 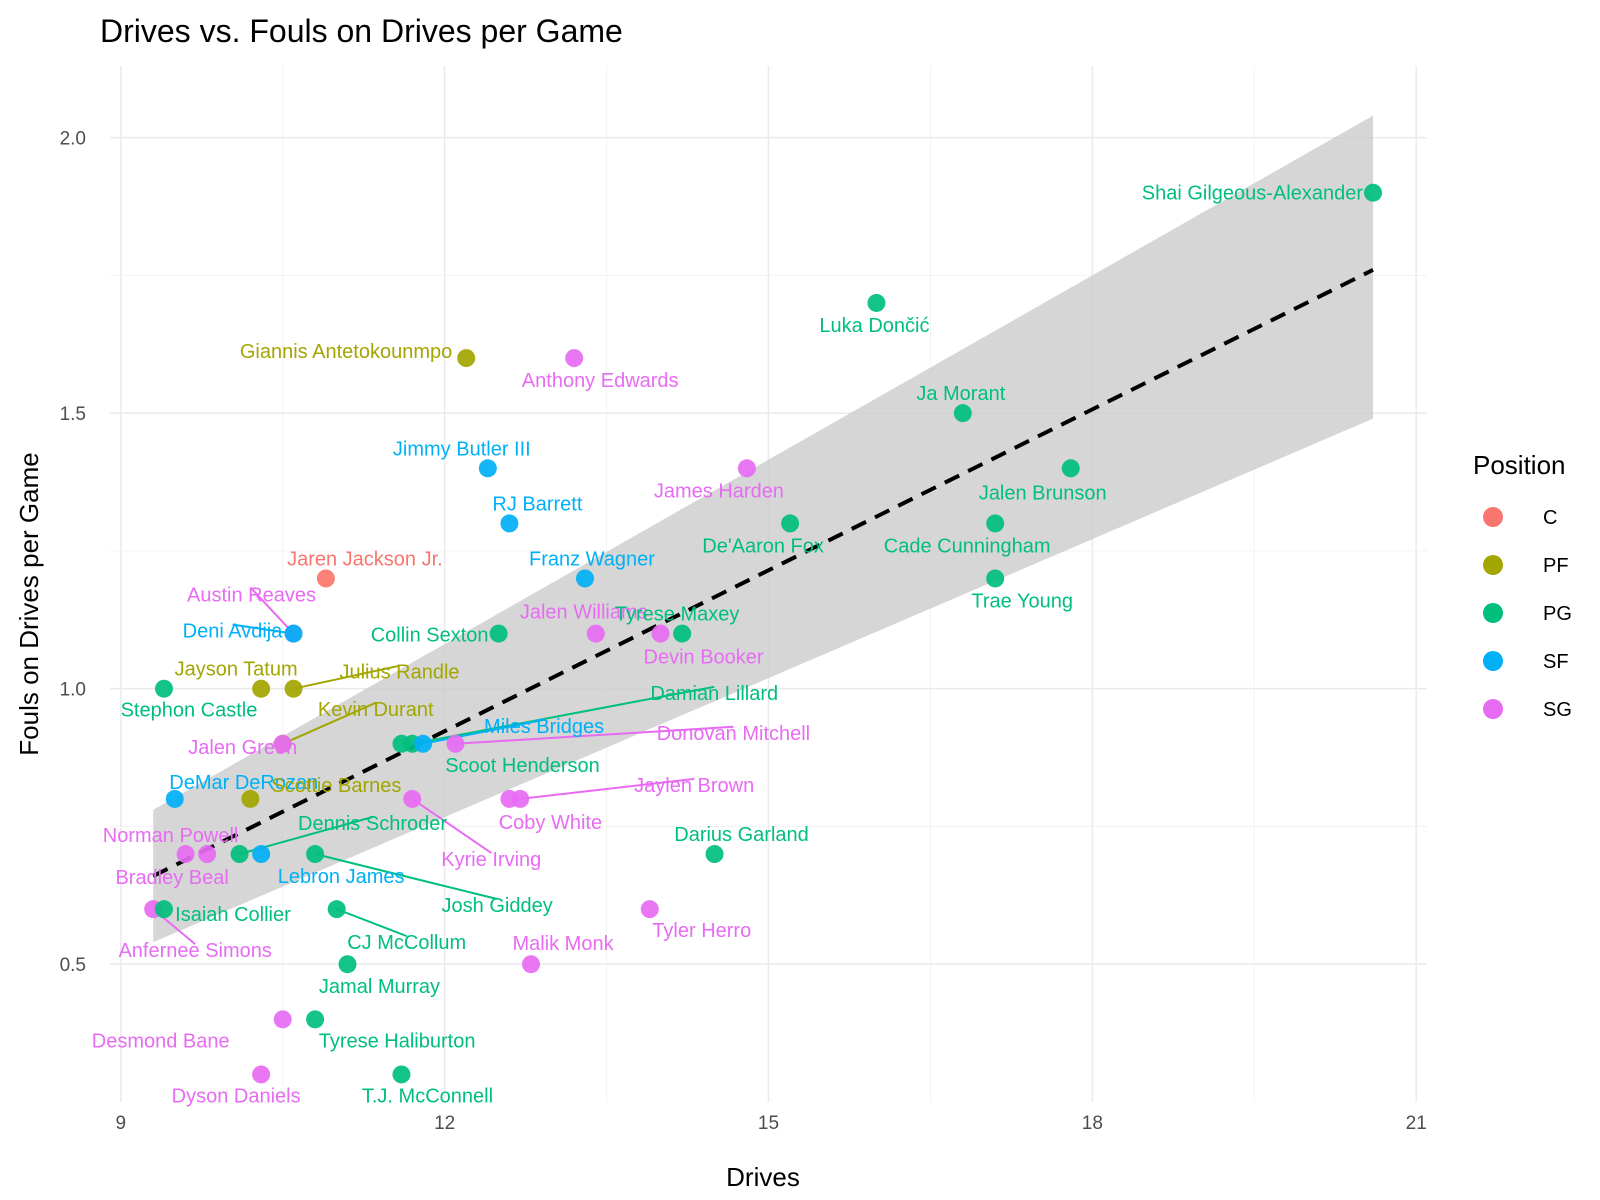 I want to click on point-label: Franz Wagner, so click(x=592, y=559).